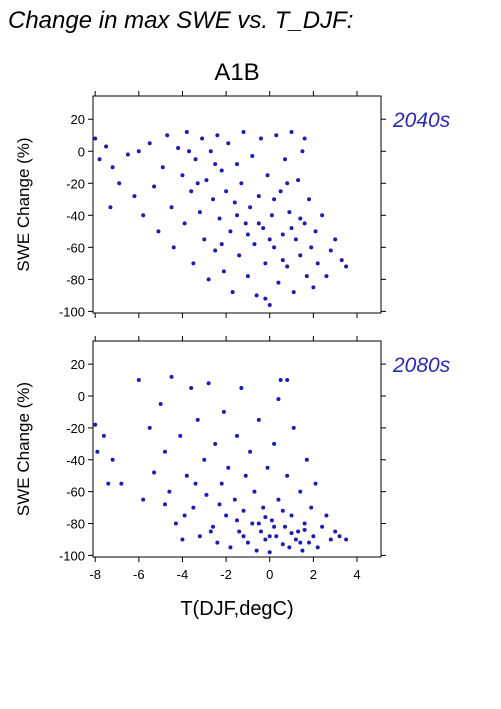 Image resolution: width=501 pixels, height=709 pixels. What do you see at coordinates (180, 20) in the screenshot?
I see `page-title: Change in max SWE vs. T_DJF:` at bounding box center [180, 20].